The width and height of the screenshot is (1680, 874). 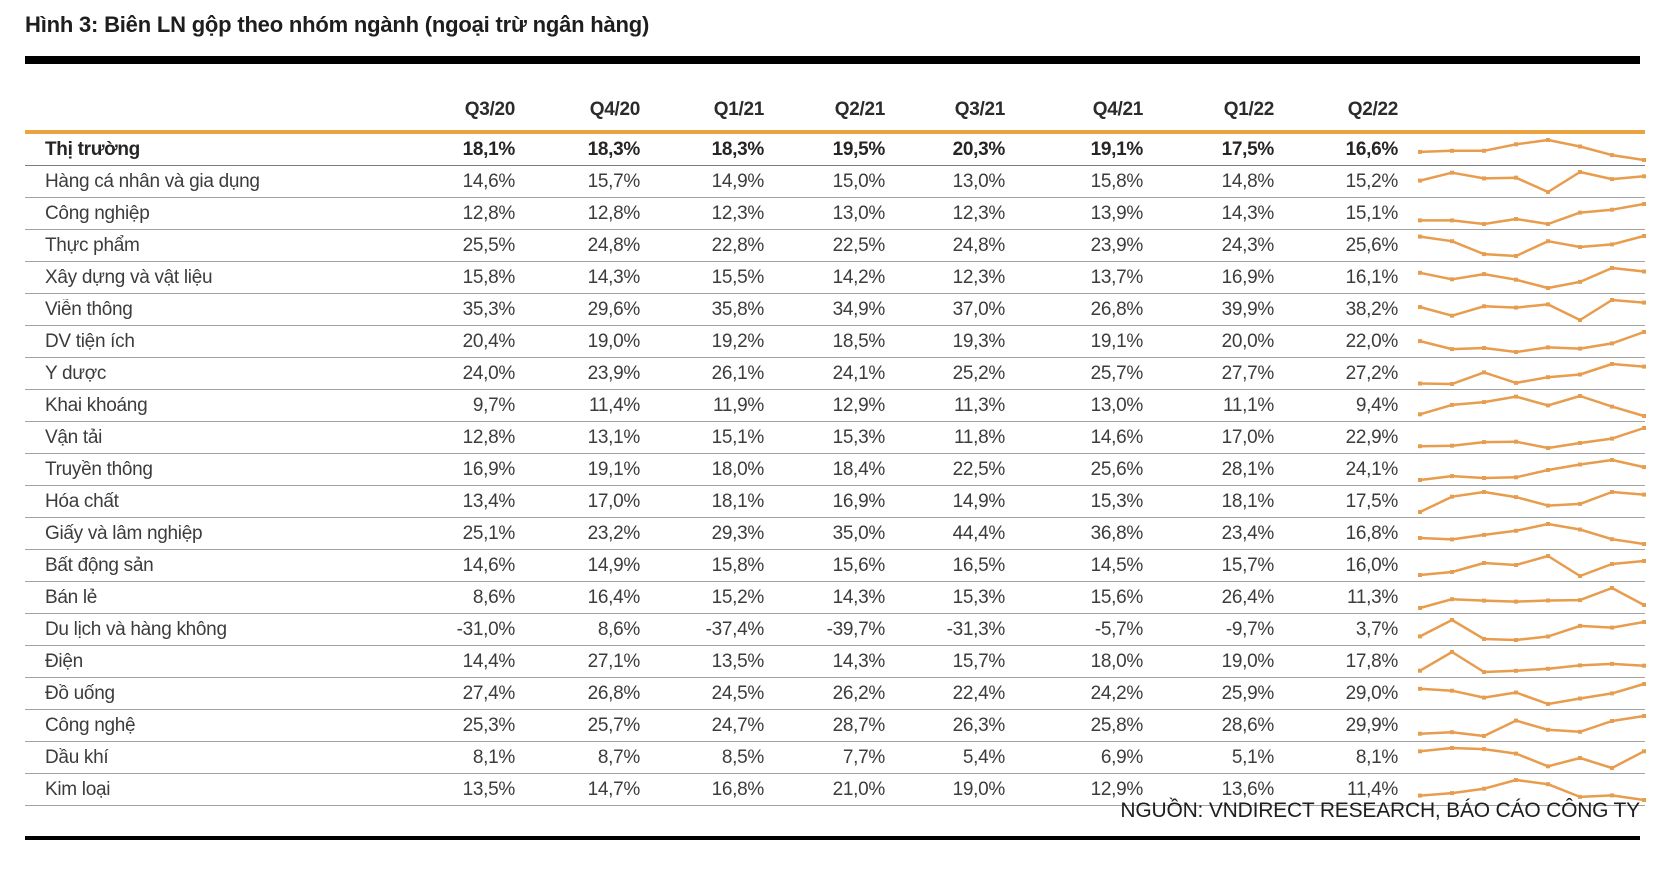 What do you see at coordinates (1372, 565) in the screenshot?
I see `value-cell: 16,0%` at bounding box center [1372, 565].